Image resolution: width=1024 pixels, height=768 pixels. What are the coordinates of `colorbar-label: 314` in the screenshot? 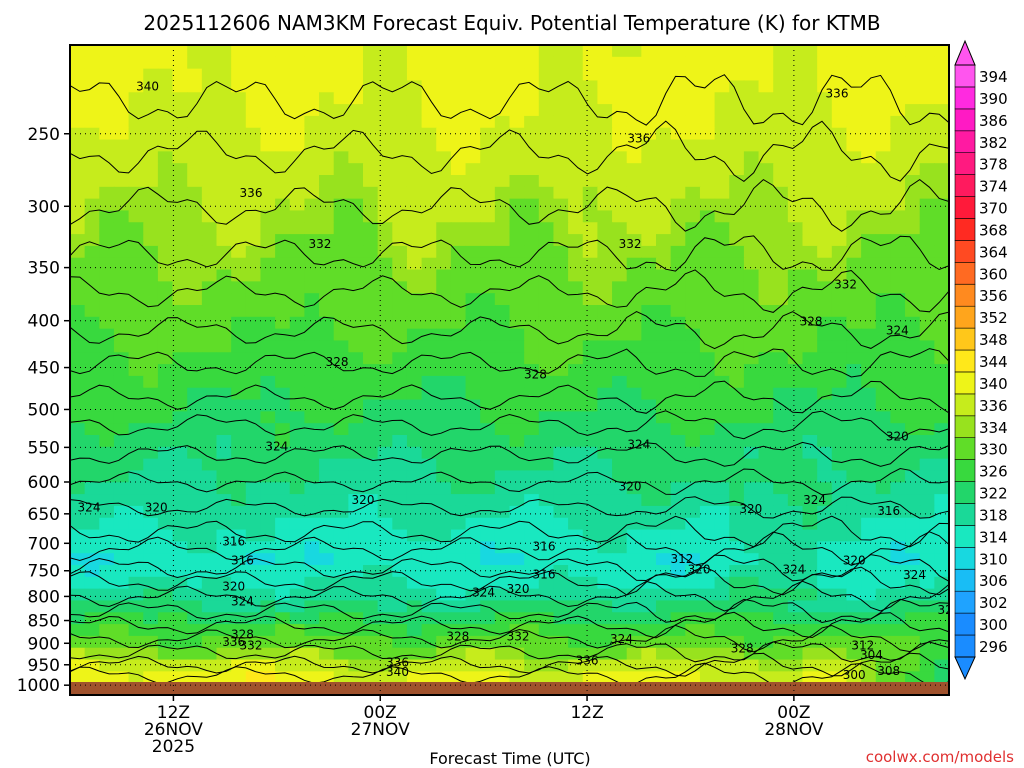 It's located at (993, 537).